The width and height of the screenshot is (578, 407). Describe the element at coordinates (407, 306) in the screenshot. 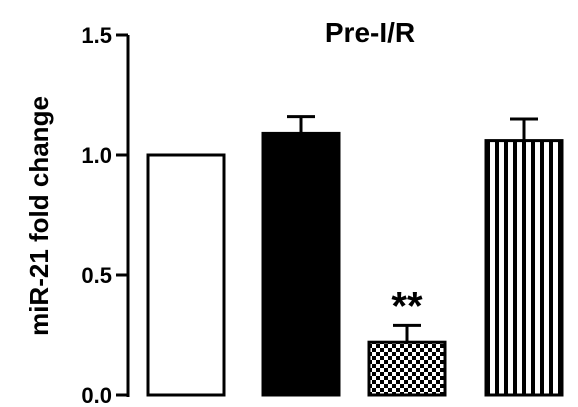

I see `significance-marker: **` at that location.